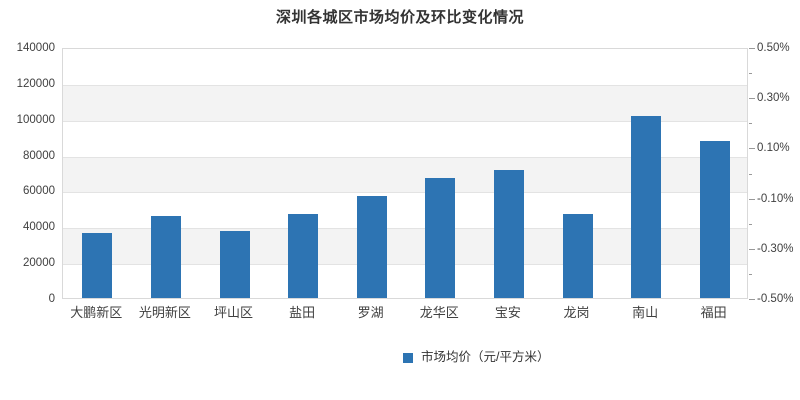 The width and height of the screenshot is (800, 400). What do you see at coordinates (405, 102) in the screenshot?
I see `band` at bounding box center [405, 102].